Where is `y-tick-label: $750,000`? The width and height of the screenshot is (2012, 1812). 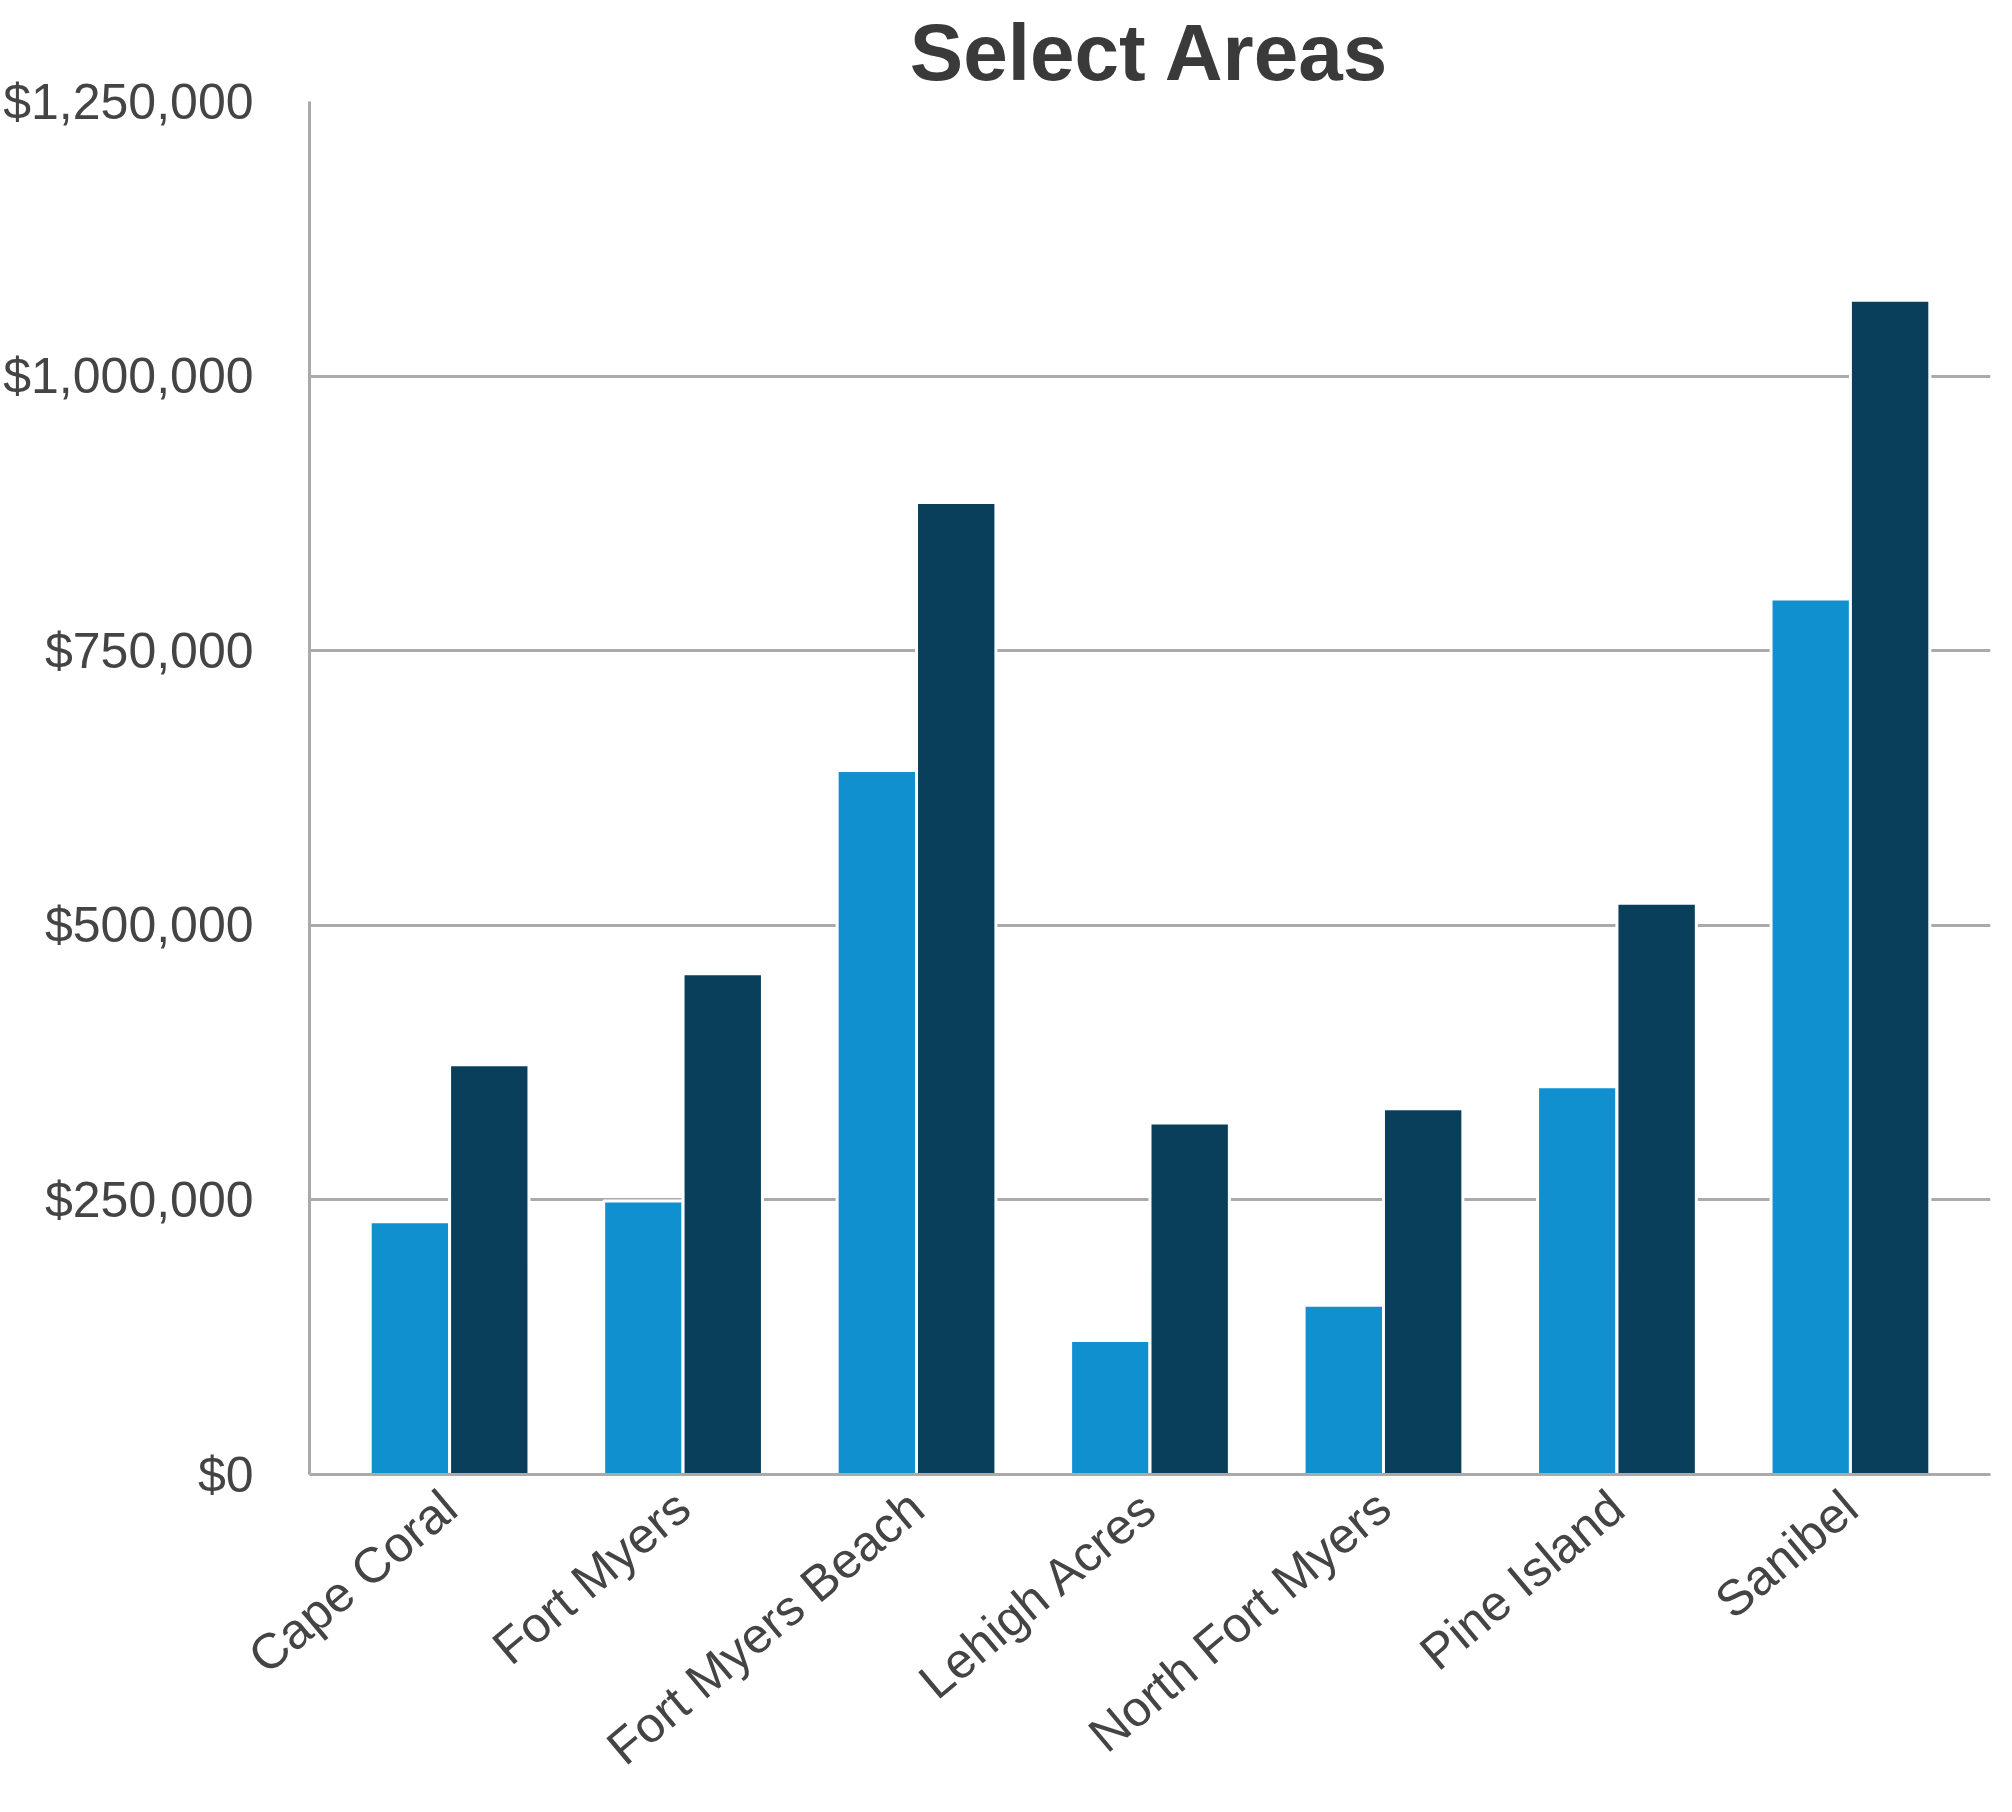 y-tick-label: $750,000 is located at coordinates (149, 650).